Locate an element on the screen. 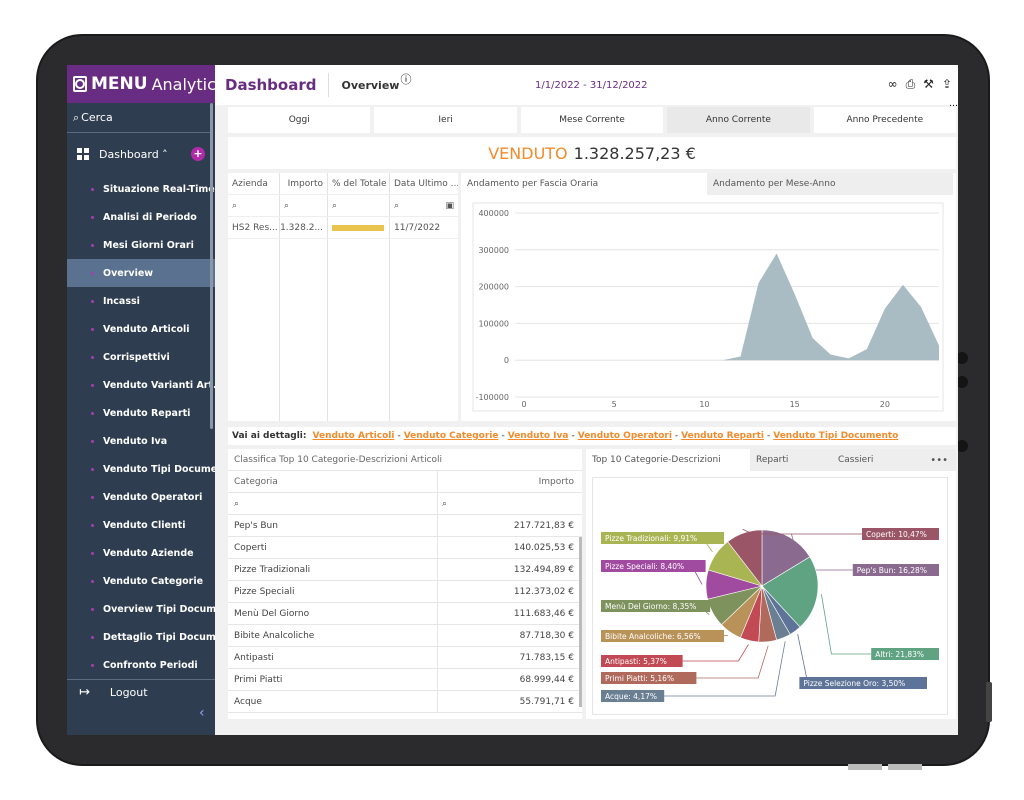 The width and height of the screenshot is (1024, 800). period-button: Oggi is located at coordinates (299, 120).